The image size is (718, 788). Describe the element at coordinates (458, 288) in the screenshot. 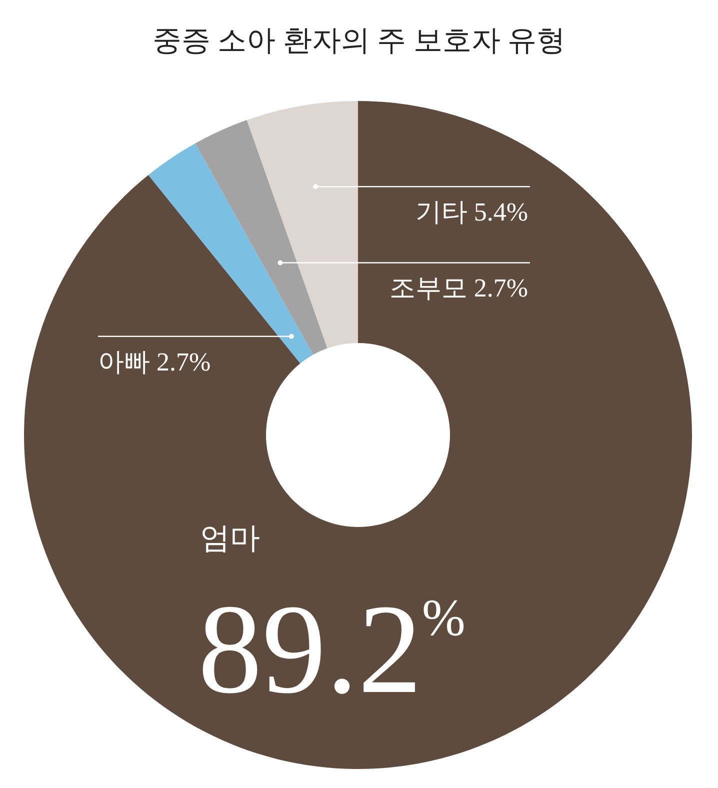

I see `slice-label: 조부모 2.7%` at that location.